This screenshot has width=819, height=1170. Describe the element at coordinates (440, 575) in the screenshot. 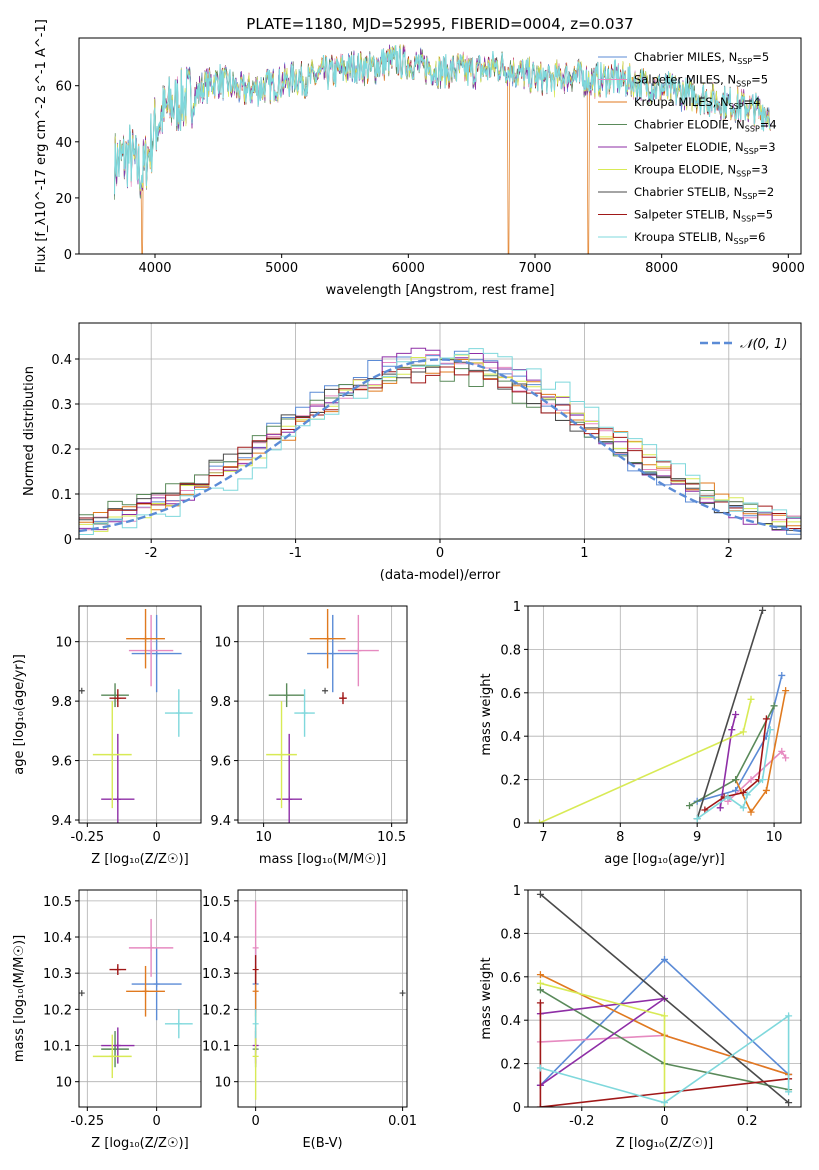

I see `x-axis-label: (data-model)/error` at that location.